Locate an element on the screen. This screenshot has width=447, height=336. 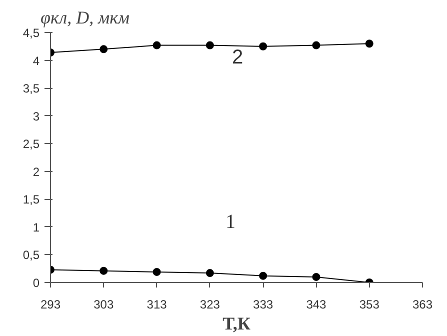
series-label: 2 is located at coordinates (238, 57).